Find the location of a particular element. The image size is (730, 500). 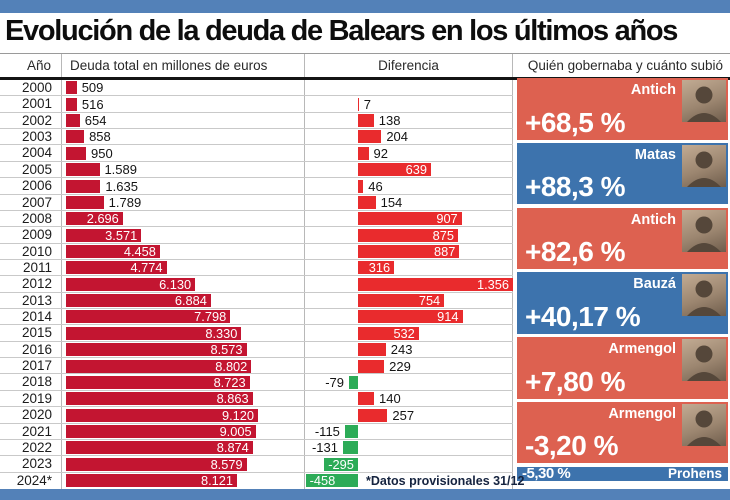

debt-bar: 8.579 is located at coordinates (156, 464).